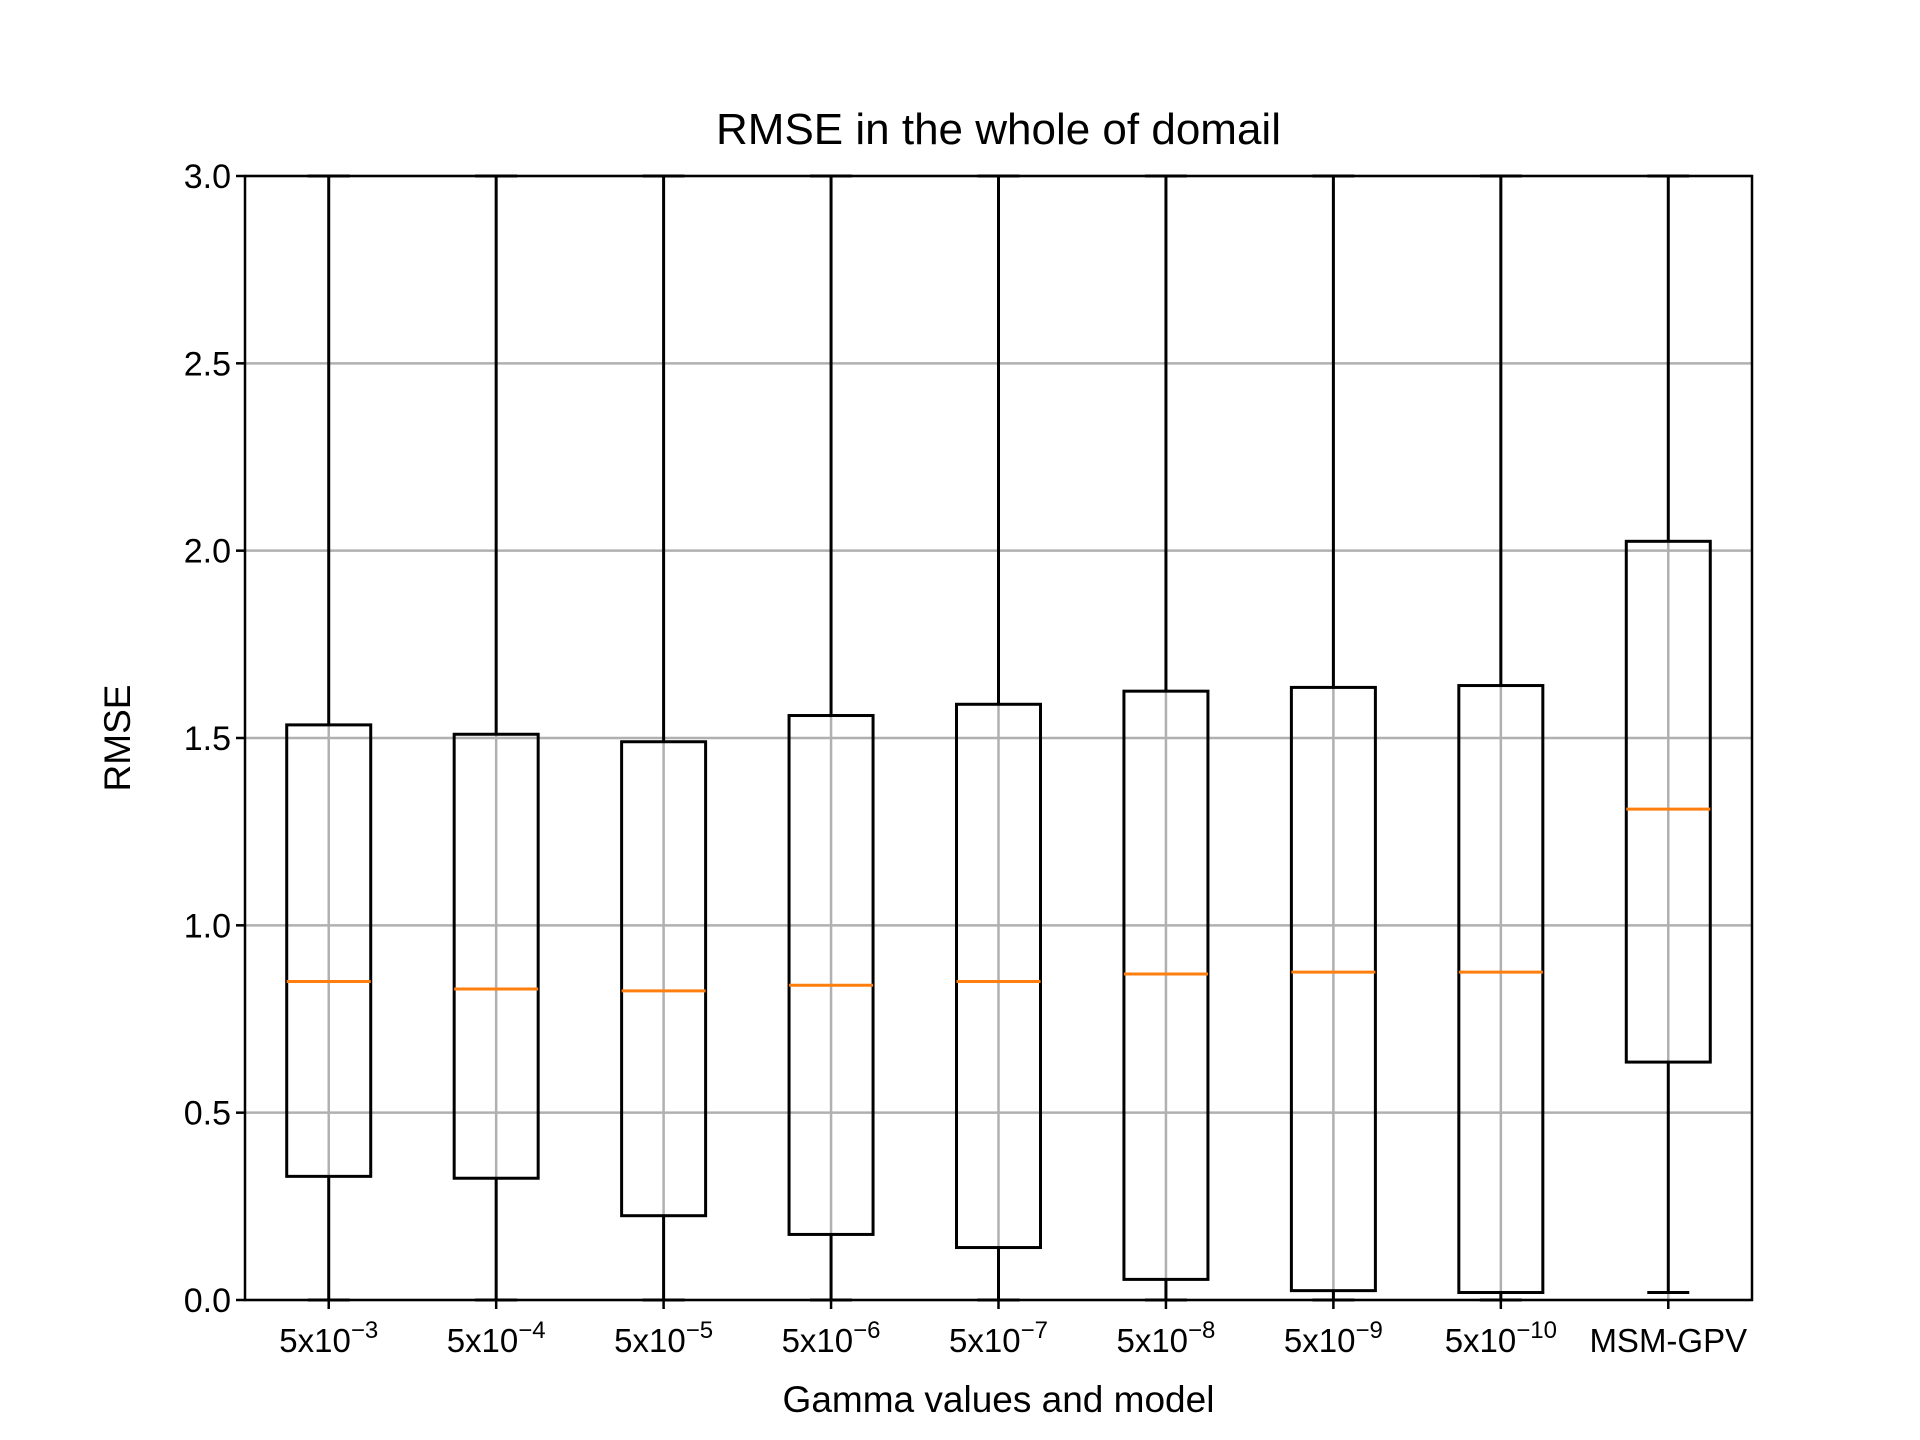 The image size is (1920, 1440). Describe the element at coordinates (117, 738) in the screenshot. I see `y-axis-label: RMSE` at that location.